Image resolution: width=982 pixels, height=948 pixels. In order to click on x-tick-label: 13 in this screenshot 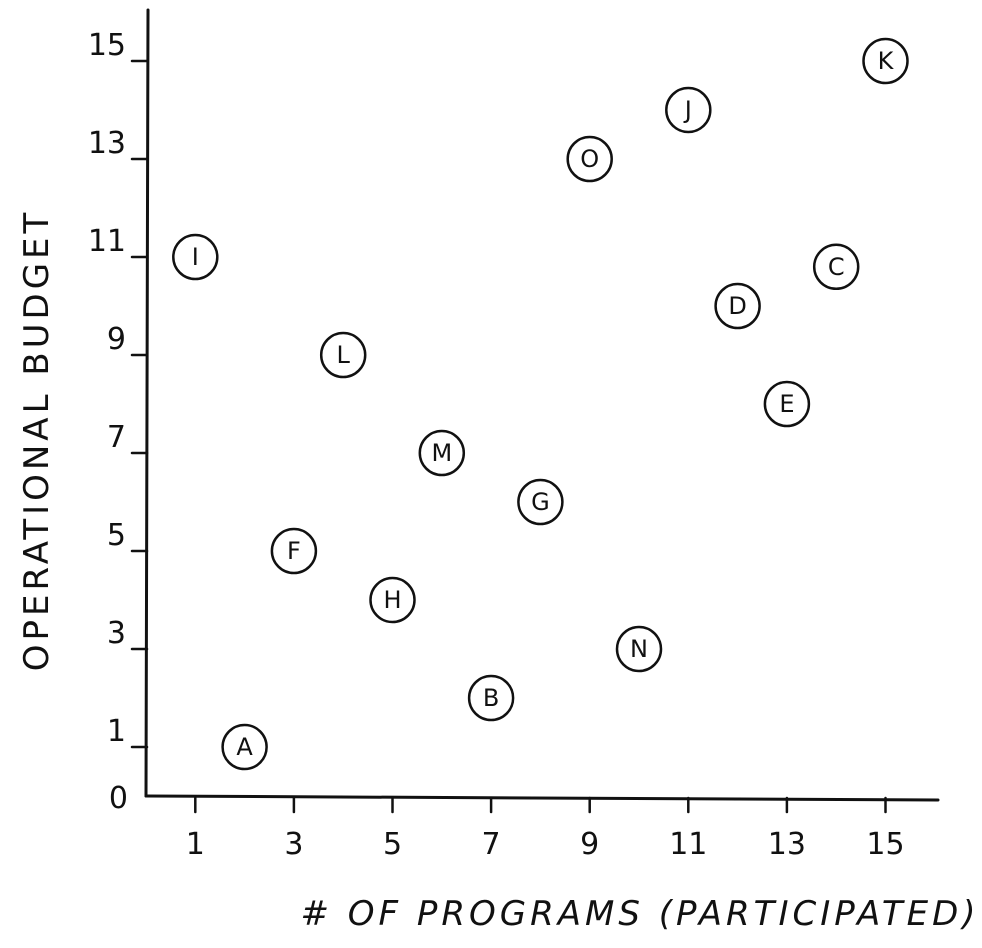, I will do `click(787, 844)`.